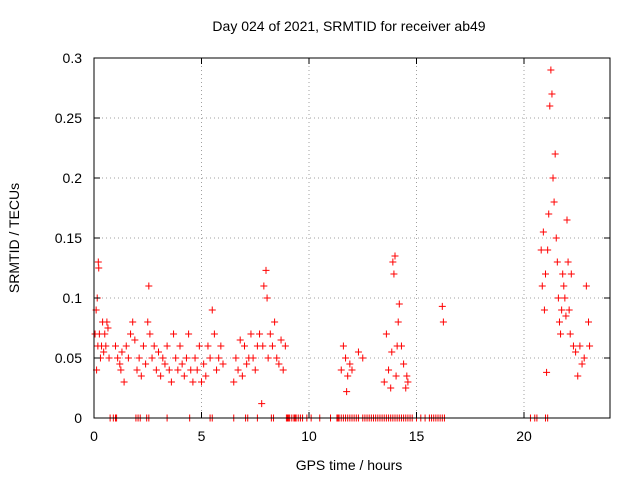  Describe the element at coordinates (14, 238) in the screenshot. I see `y-axis-label: SRMTID / TECUs` at that location.